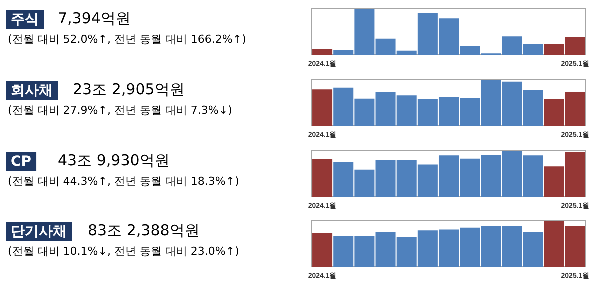 Image resolution: width=600 pixels, height=283 pixels. I want to click on text: 7,394억원, so click(94, 19).